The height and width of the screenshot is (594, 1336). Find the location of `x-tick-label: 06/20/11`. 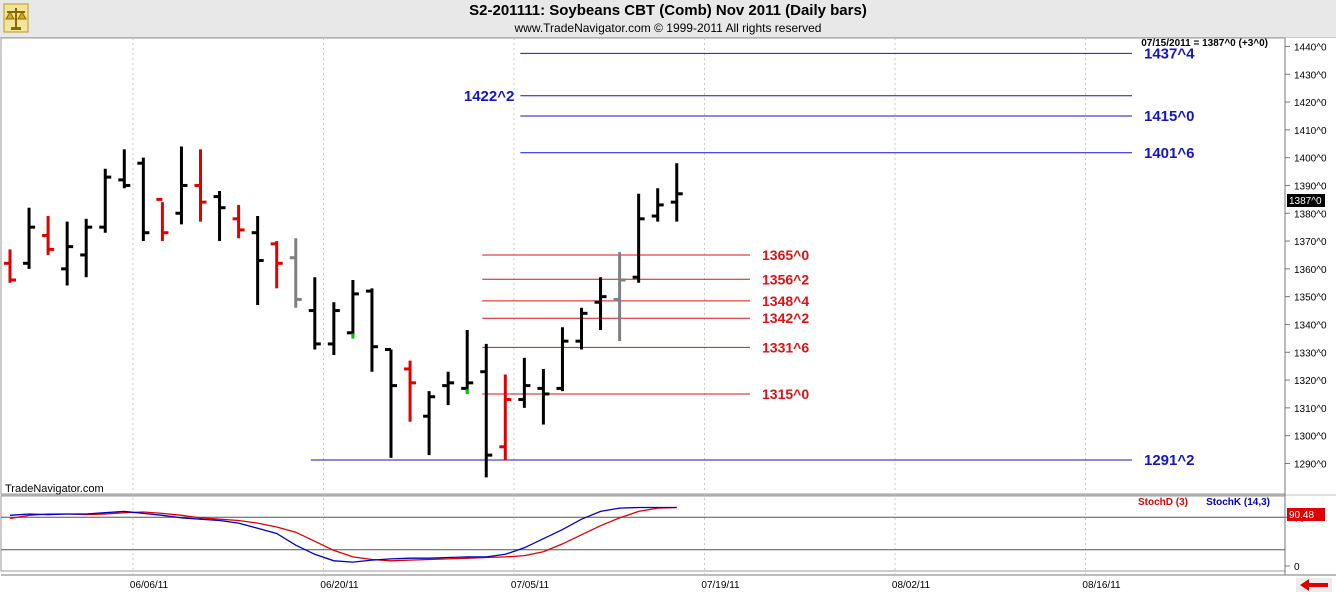

x-tick-label: 06/20/11 is located at coordinates (339, 585).